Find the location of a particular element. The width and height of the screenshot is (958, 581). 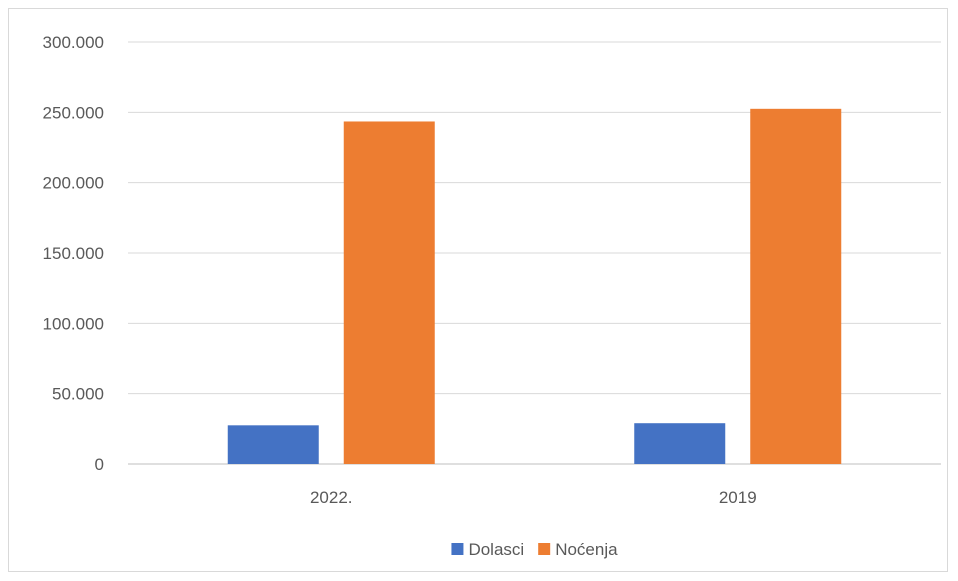

y-tick-label: 50.000 is located at coordinates (78, 394).